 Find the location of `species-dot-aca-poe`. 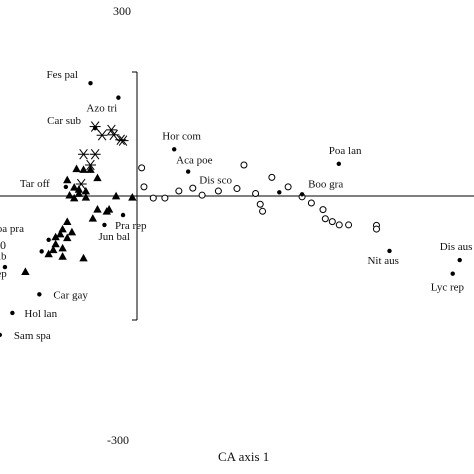

species-dot-aca-poe is located at coordinates (188, 171).